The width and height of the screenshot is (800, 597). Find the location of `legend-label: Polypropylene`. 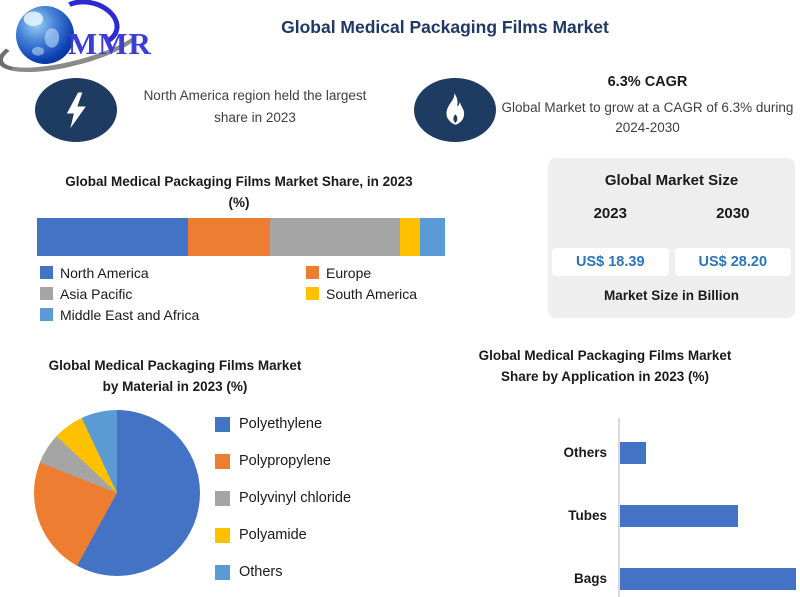

legend-label: Polypropylene is located at coordinates (285, 461).